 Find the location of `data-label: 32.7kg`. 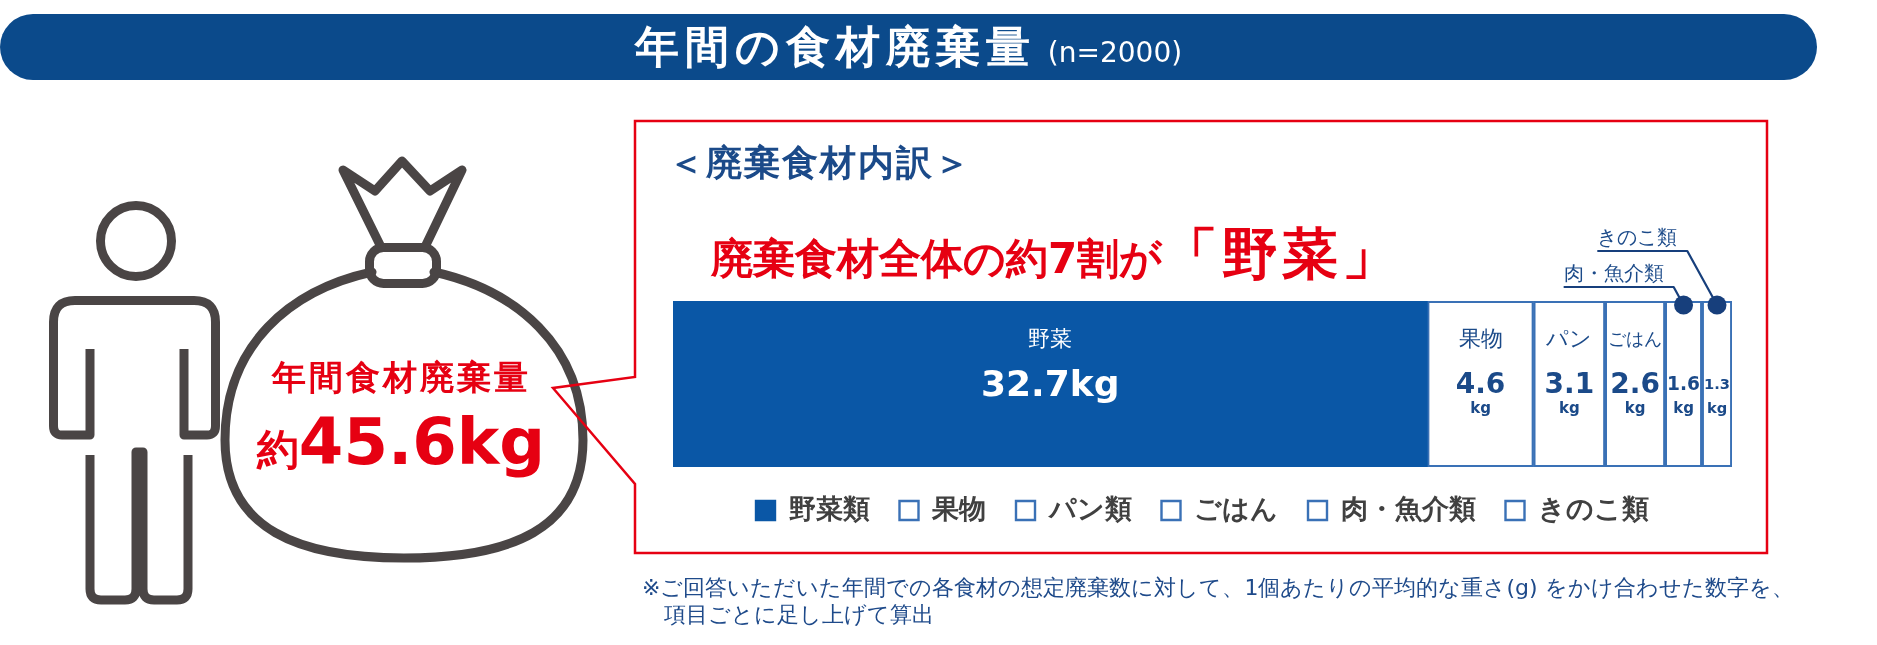

data-label: 32.7kg is located at coordinates (1050, 383).